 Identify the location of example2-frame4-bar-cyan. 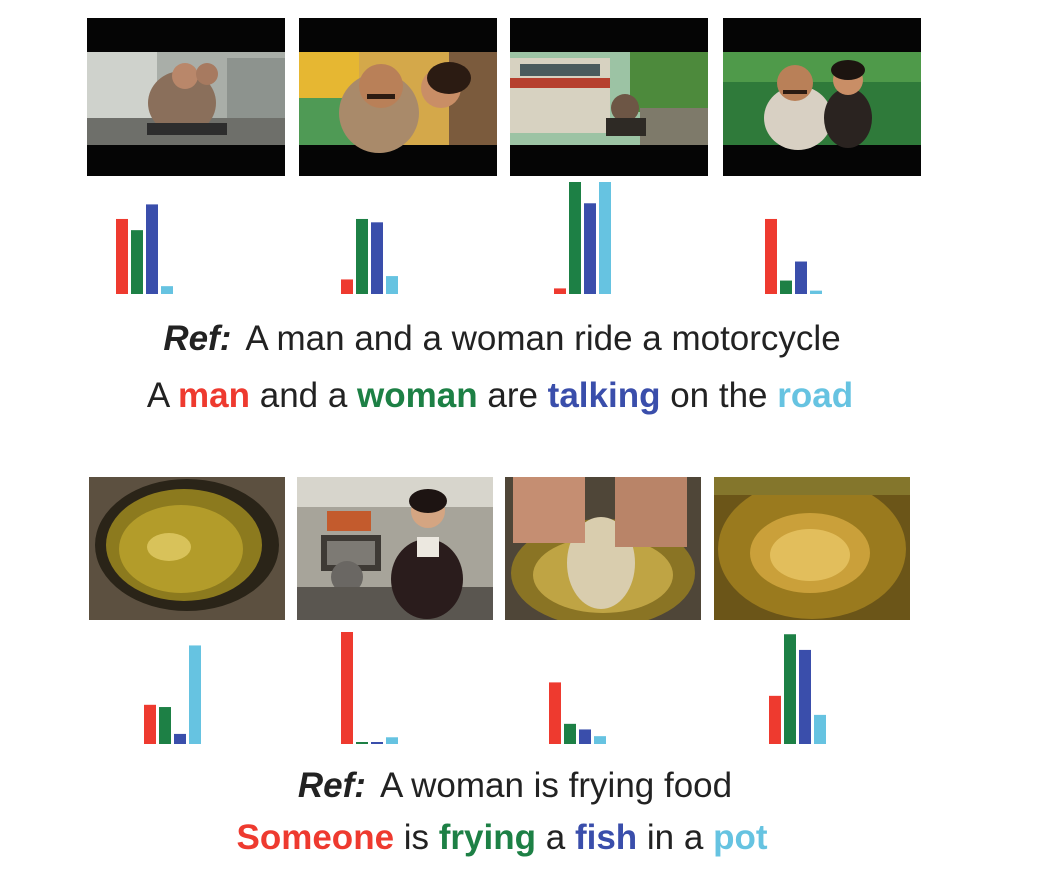
(820, 729).